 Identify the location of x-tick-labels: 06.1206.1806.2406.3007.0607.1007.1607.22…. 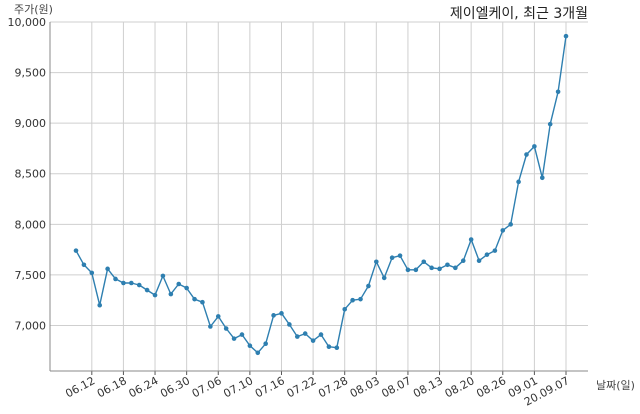
(317, 391).